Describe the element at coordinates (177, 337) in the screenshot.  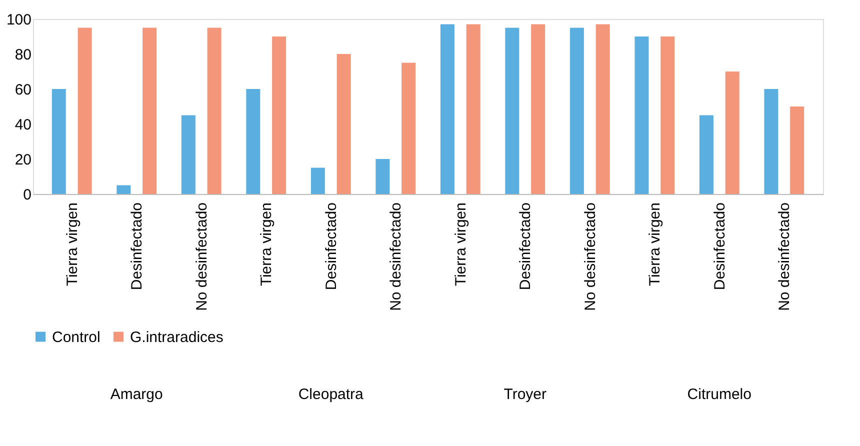
I see `legend-label: G.intraradices` at that location.